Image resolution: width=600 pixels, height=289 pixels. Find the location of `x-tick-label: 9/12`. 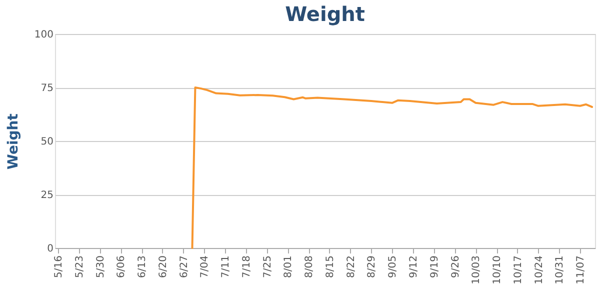

x-tick-label: 9/12 is located at coordinates (414, 267).